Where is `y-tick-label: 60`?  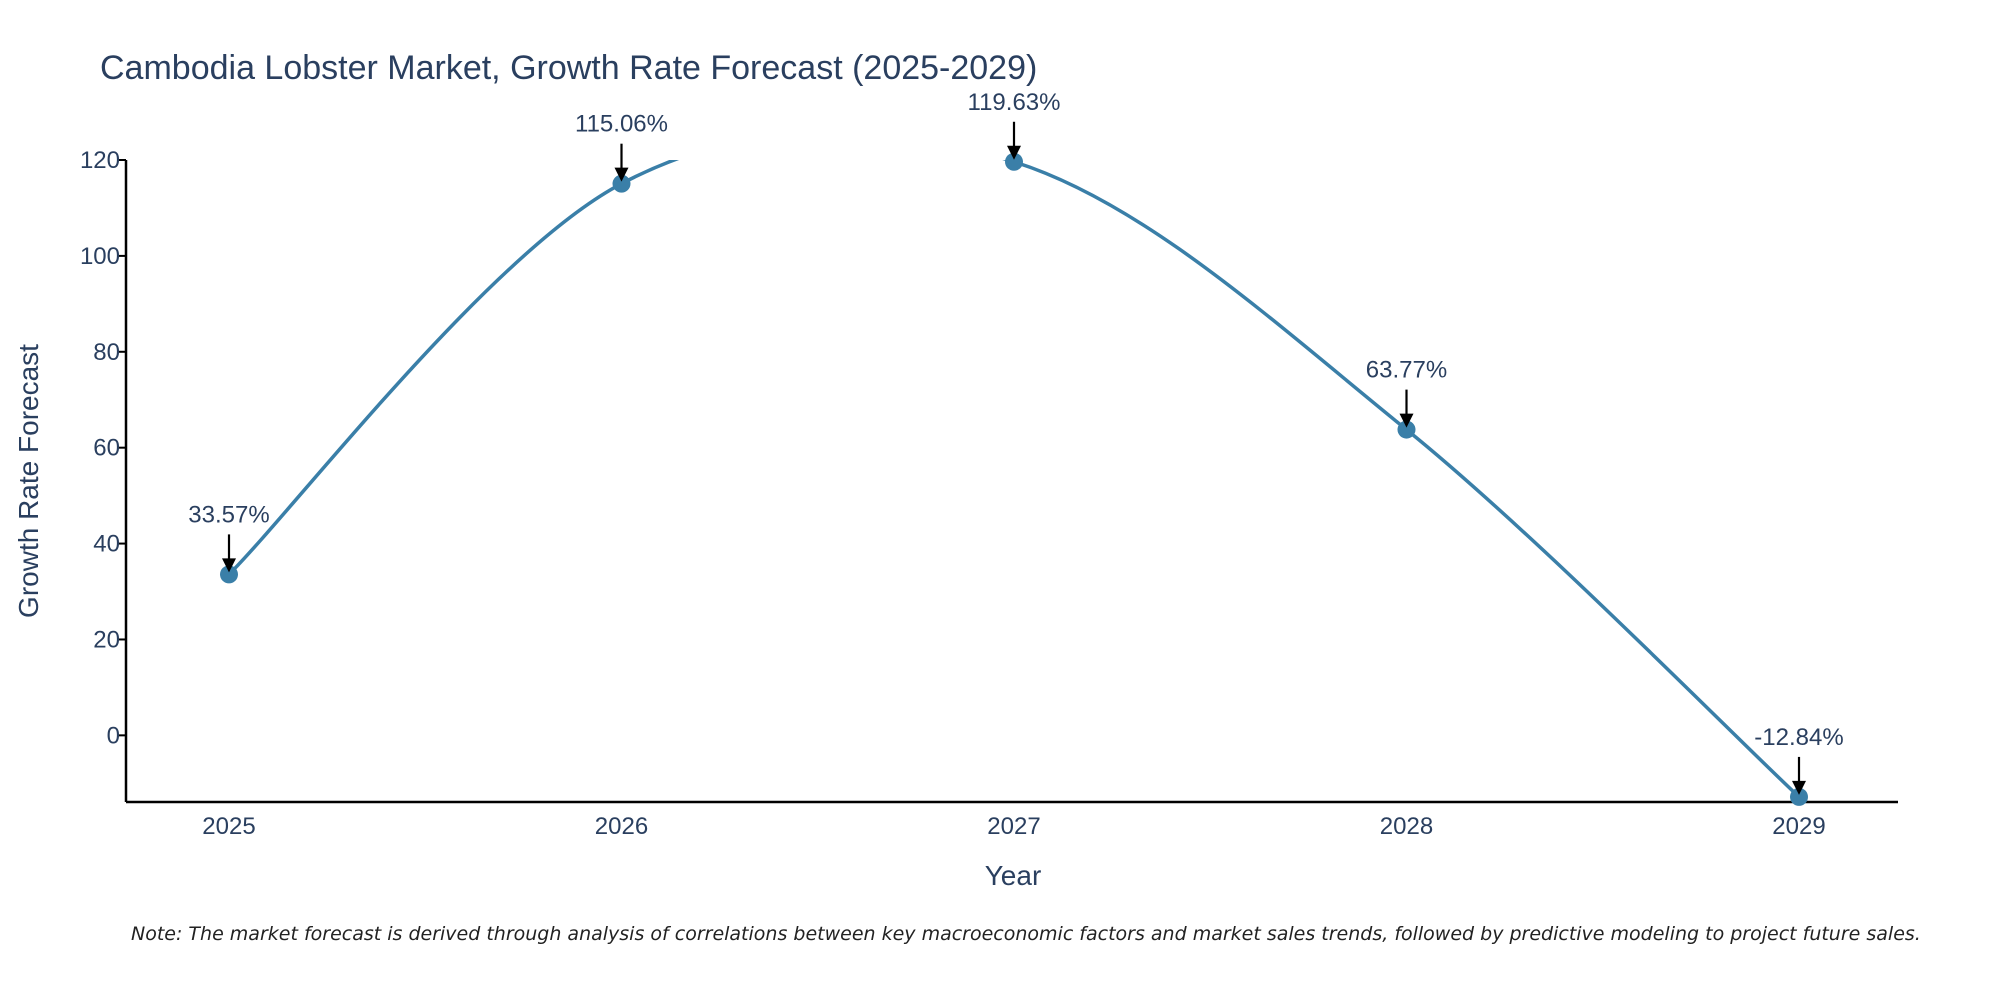 y-tick-label: 60 is located at coordinates (106, 448).